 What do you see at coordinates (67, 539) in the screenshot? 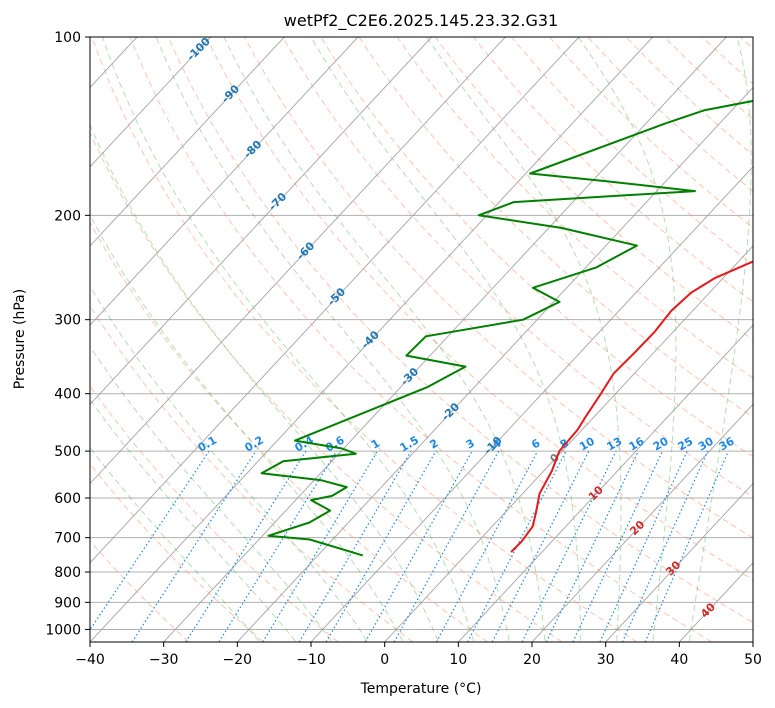
I see `y-tick-label: 700` at bounding box center [67, 539].